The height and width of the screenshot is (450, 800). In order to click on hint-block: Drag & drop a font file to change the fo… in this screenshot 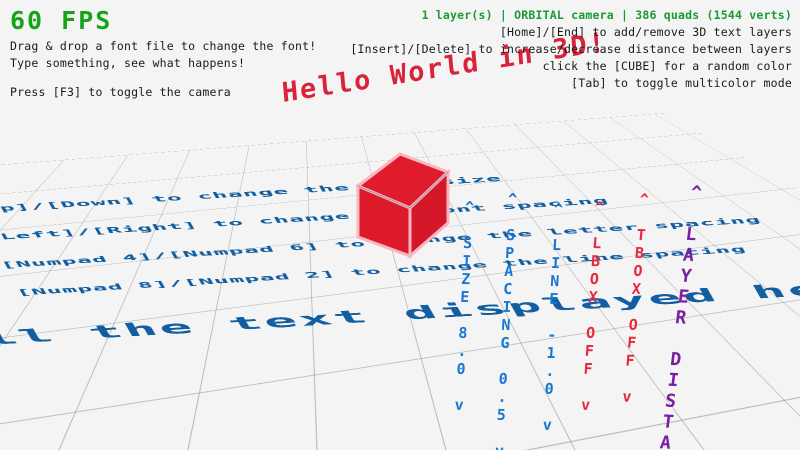, I will do `click(163, 69)`.